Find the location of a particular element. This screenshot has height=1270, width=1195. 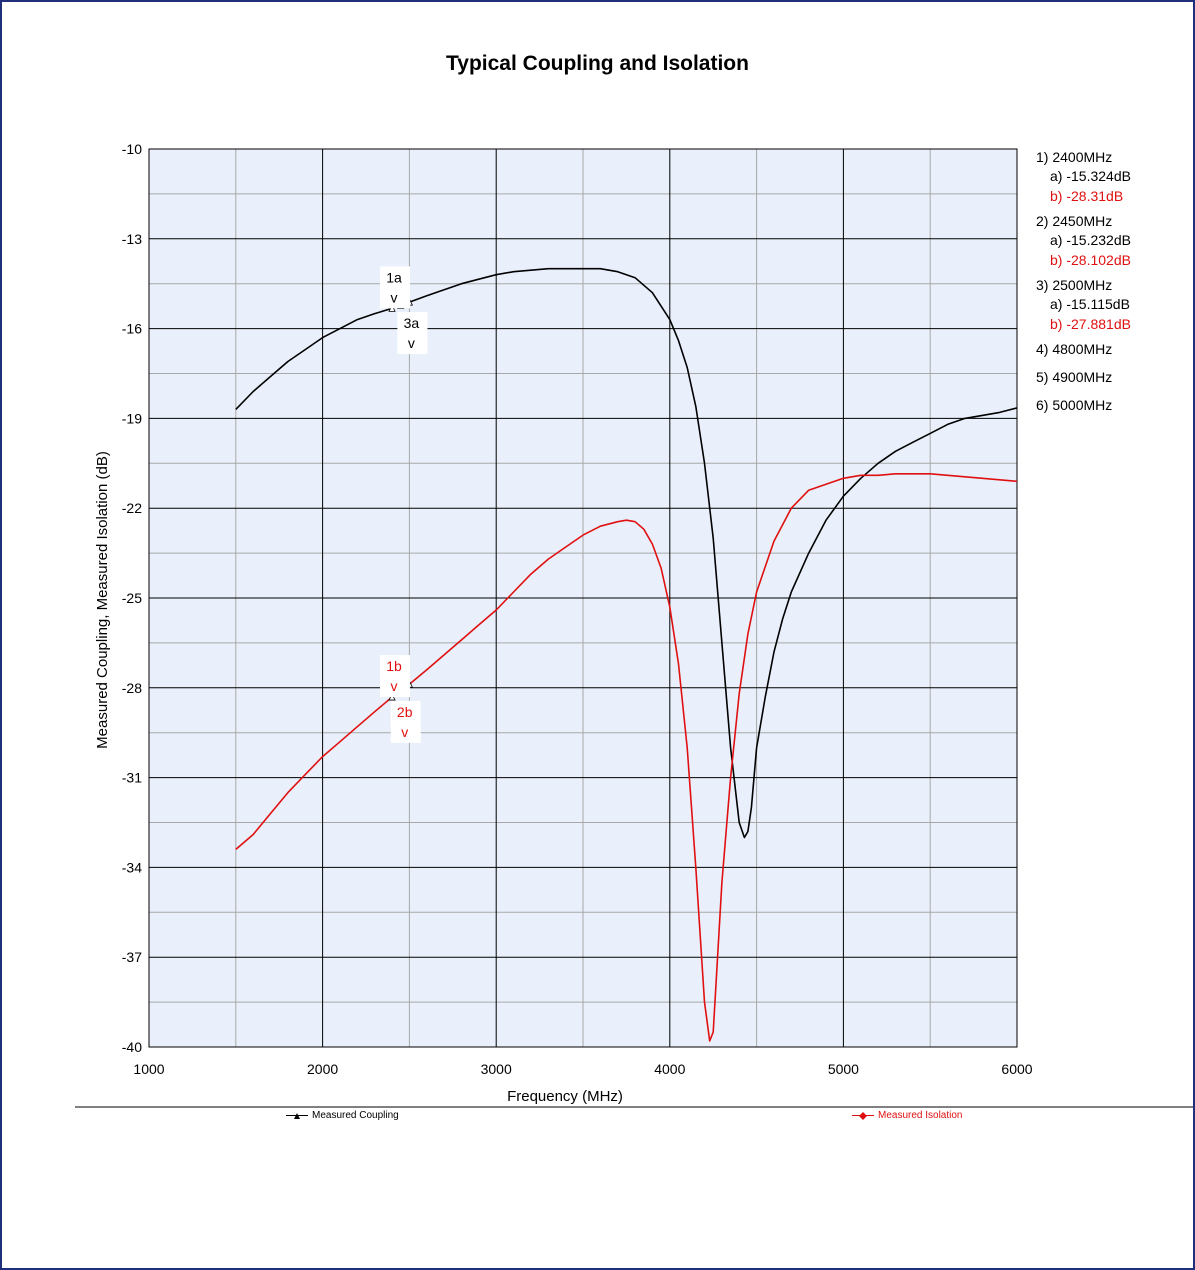

marker-isolation-value: b) -28.102dB is located at coordinates (1090, 260).